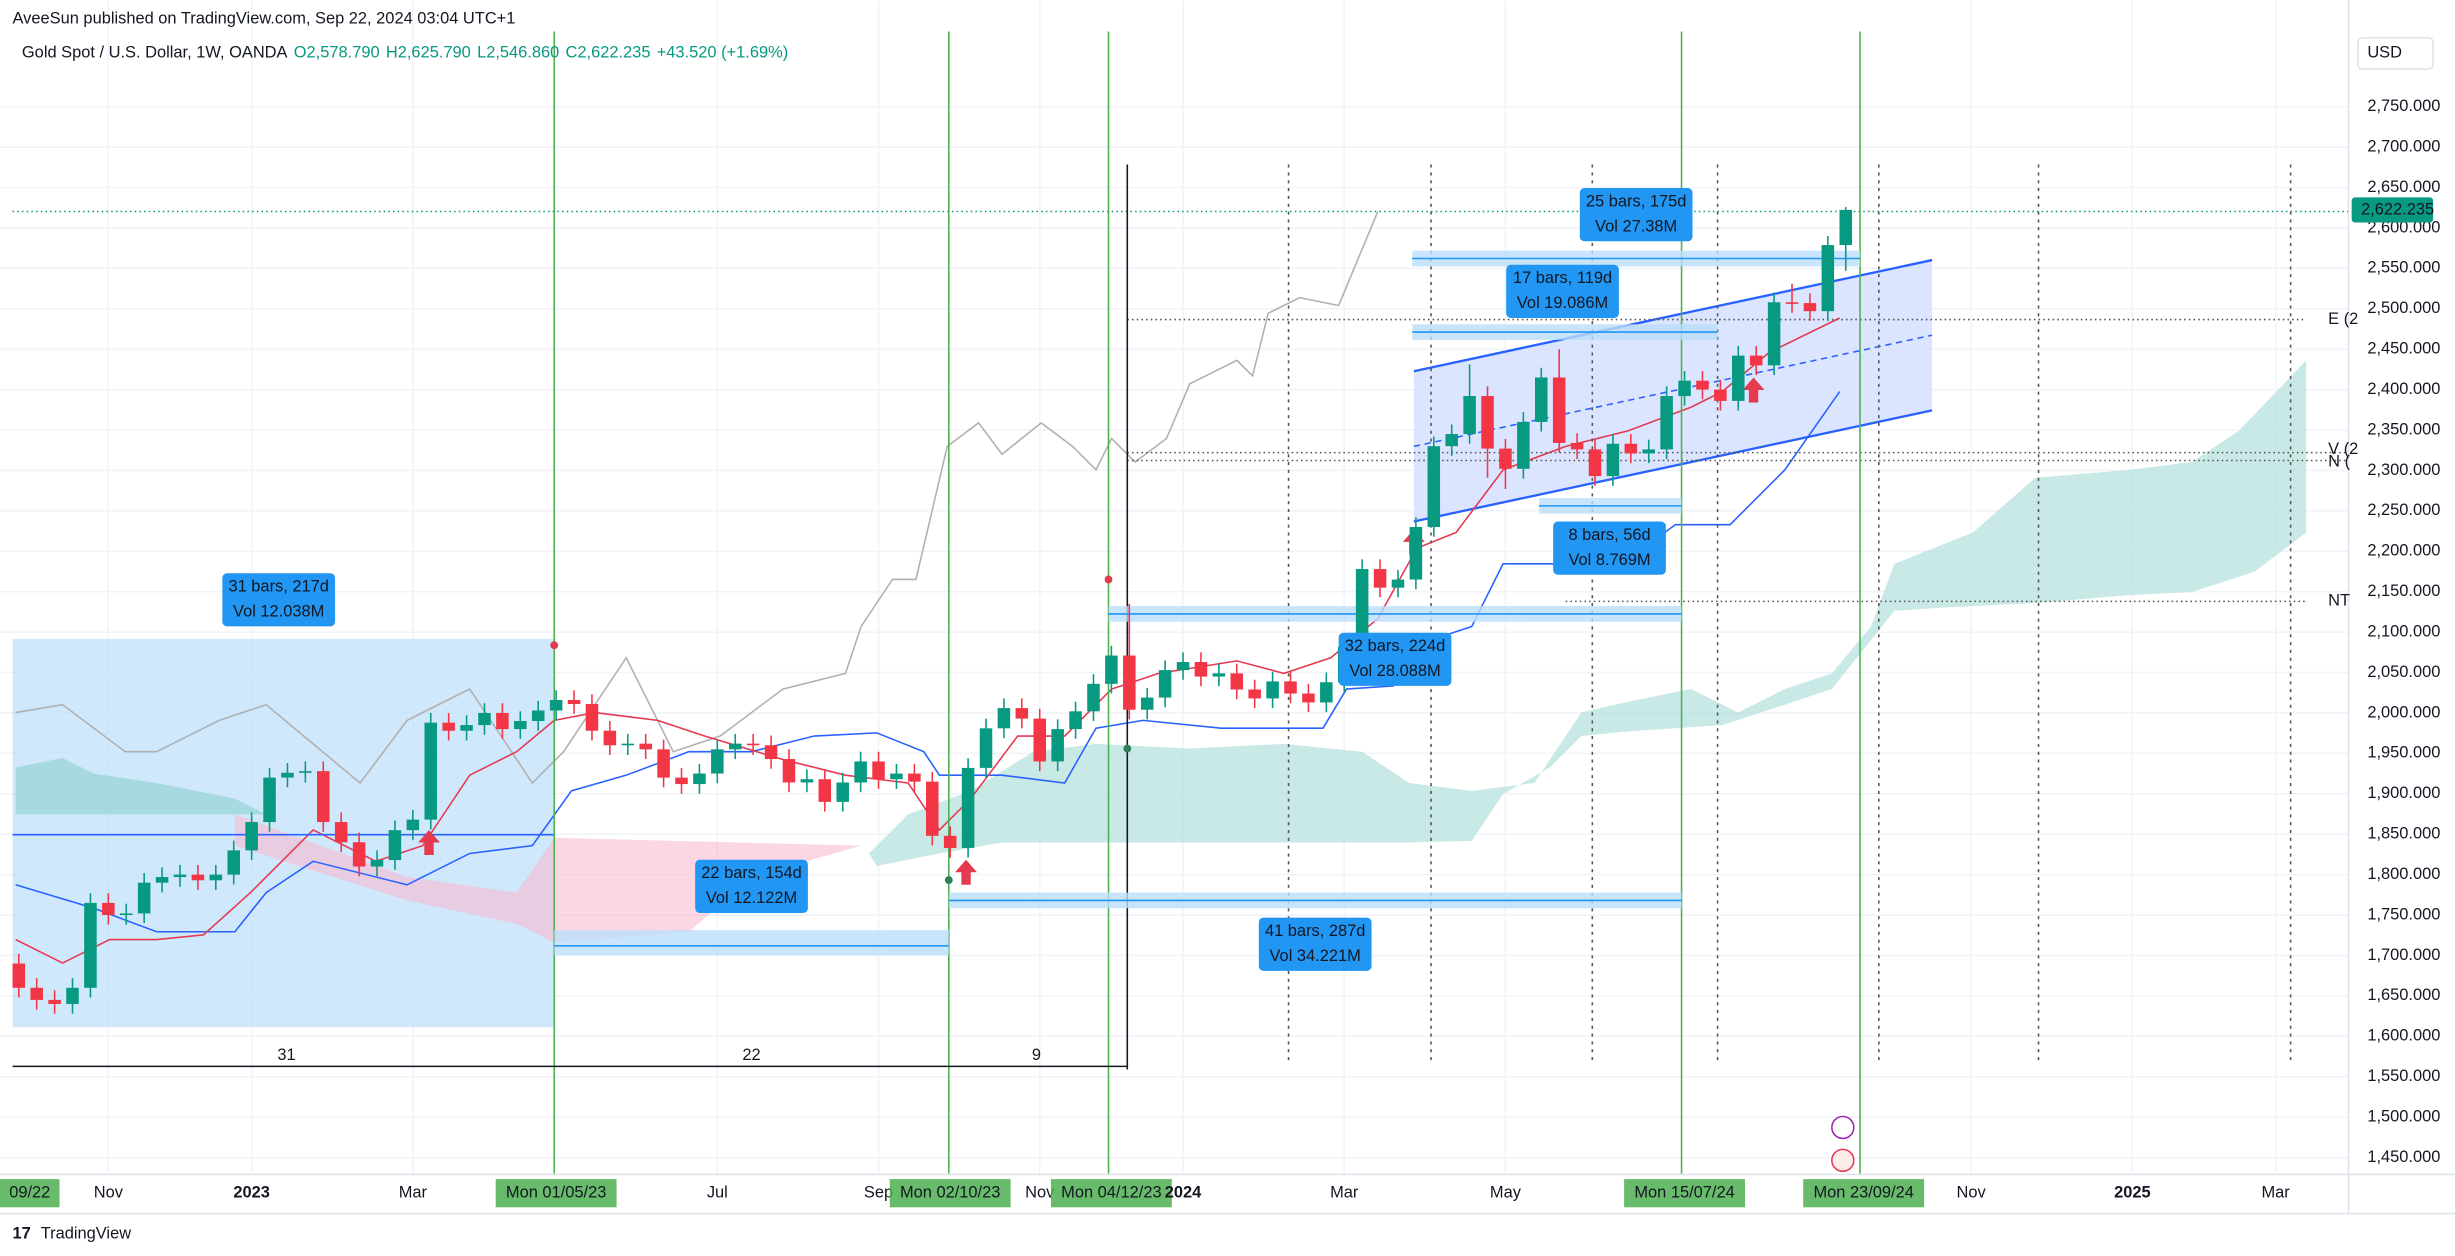  I want to click on measure-text: 31 bars, 217d, so click(278, 587).